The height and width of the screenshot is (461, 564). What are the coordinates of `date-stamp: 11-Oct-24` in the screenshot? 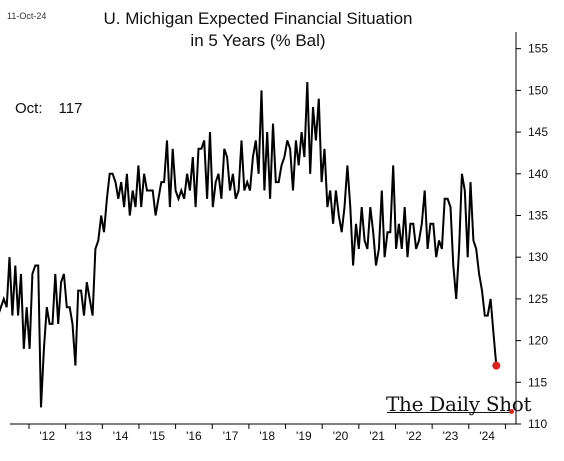 It's located at (27, 16).